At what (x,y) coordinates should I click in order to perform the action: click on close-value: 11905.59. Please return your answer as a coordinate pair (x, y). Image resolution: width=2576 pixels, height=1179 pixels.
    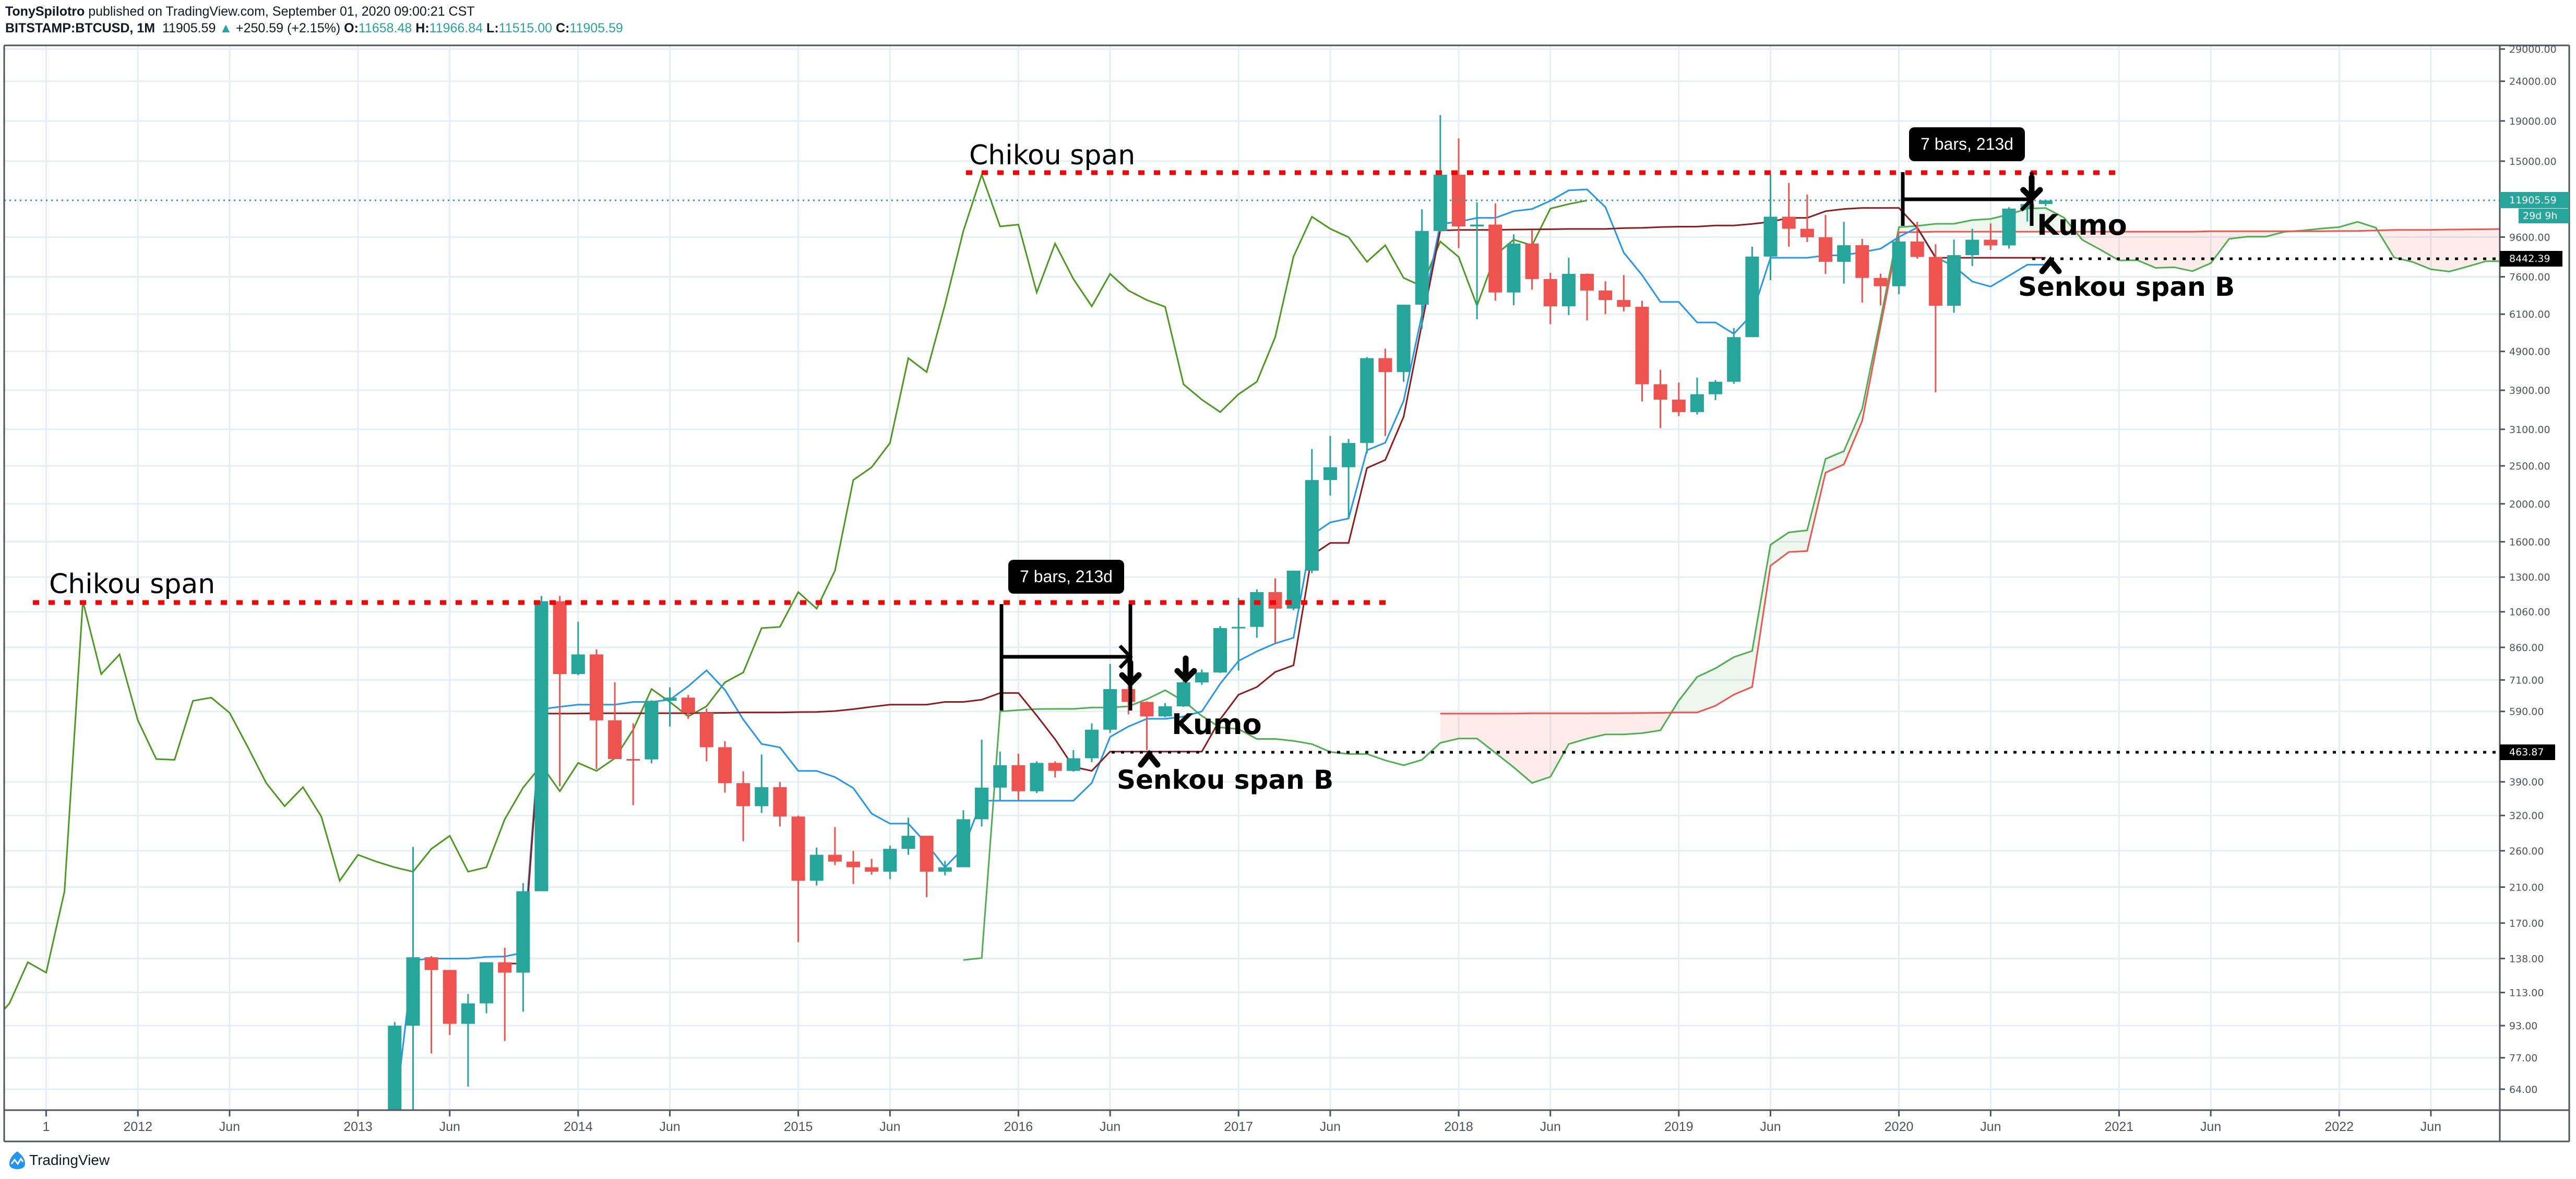
    Looking at the image, I should click on (596, 28).